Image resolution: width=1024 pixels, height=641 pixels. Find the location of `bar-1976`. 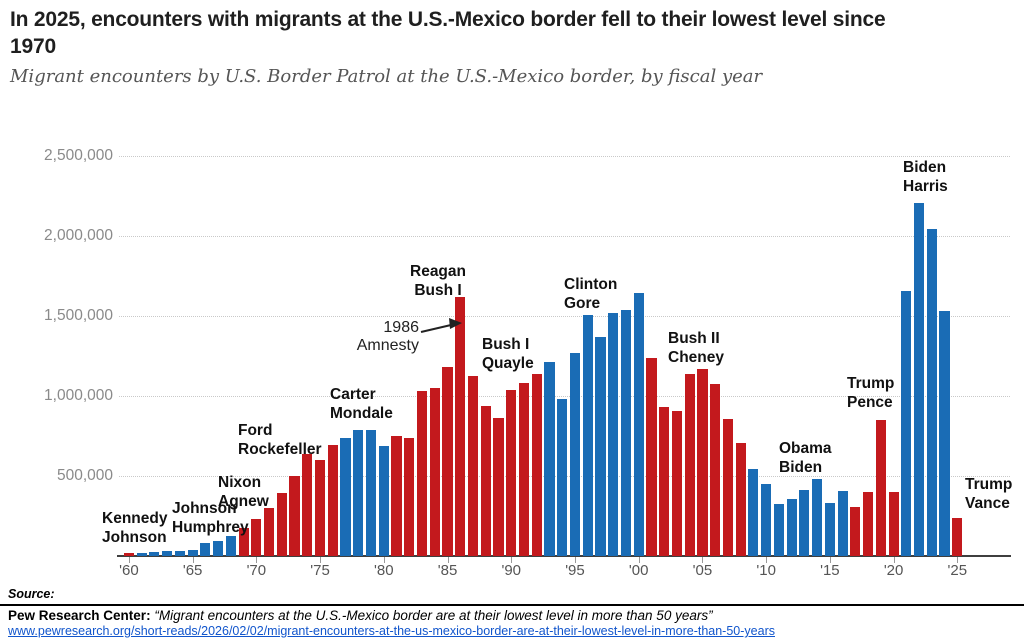

bar-1976 is located at coordinates (332, 500).